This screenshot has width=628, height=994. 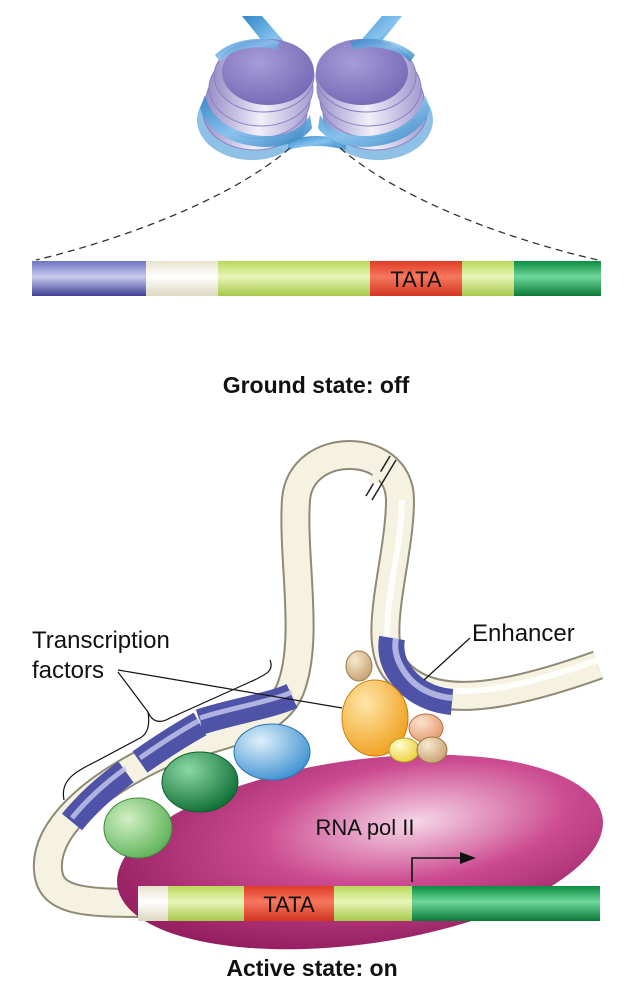 I want to click on active-state-caption: Active state: on, so click(x=311, y=968).